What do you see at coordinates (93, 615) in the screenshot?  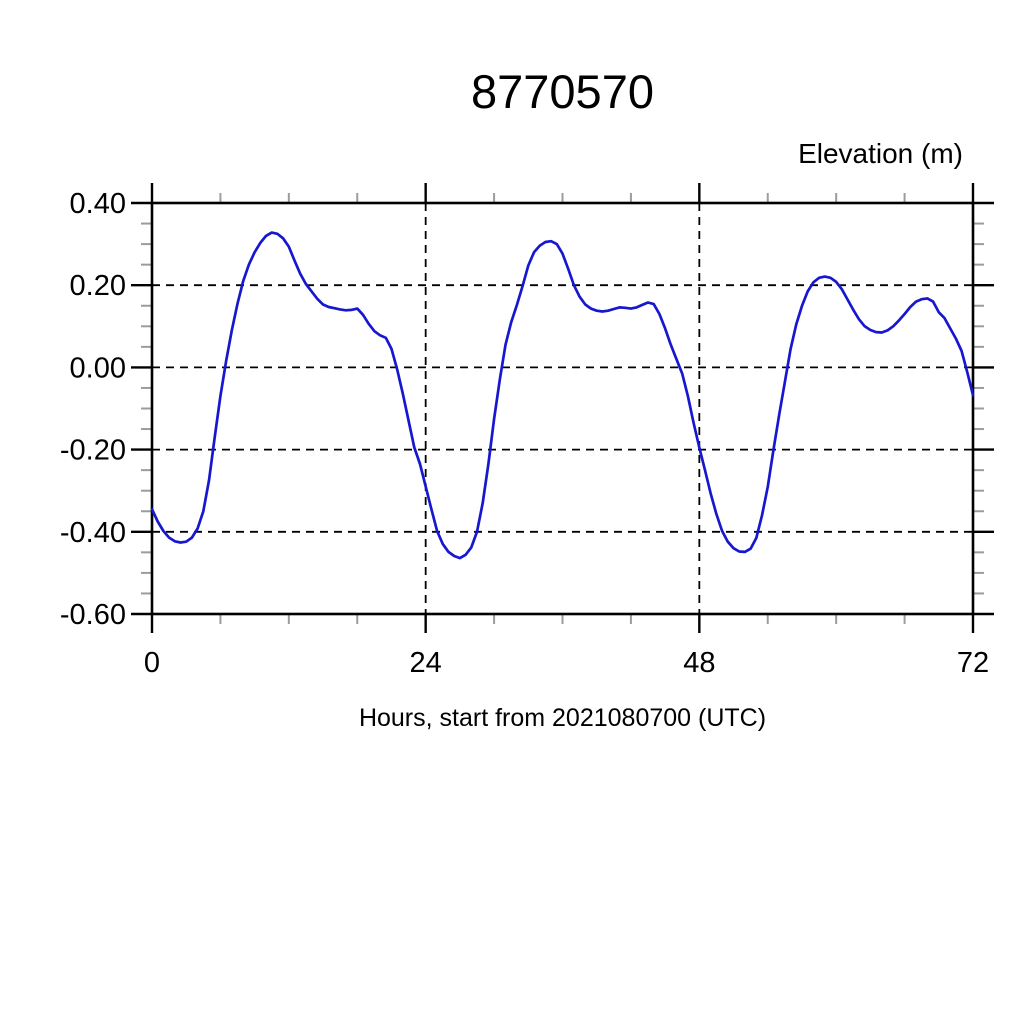 I see `y-tick-label: -0.60` at bounding box center [93, 615].